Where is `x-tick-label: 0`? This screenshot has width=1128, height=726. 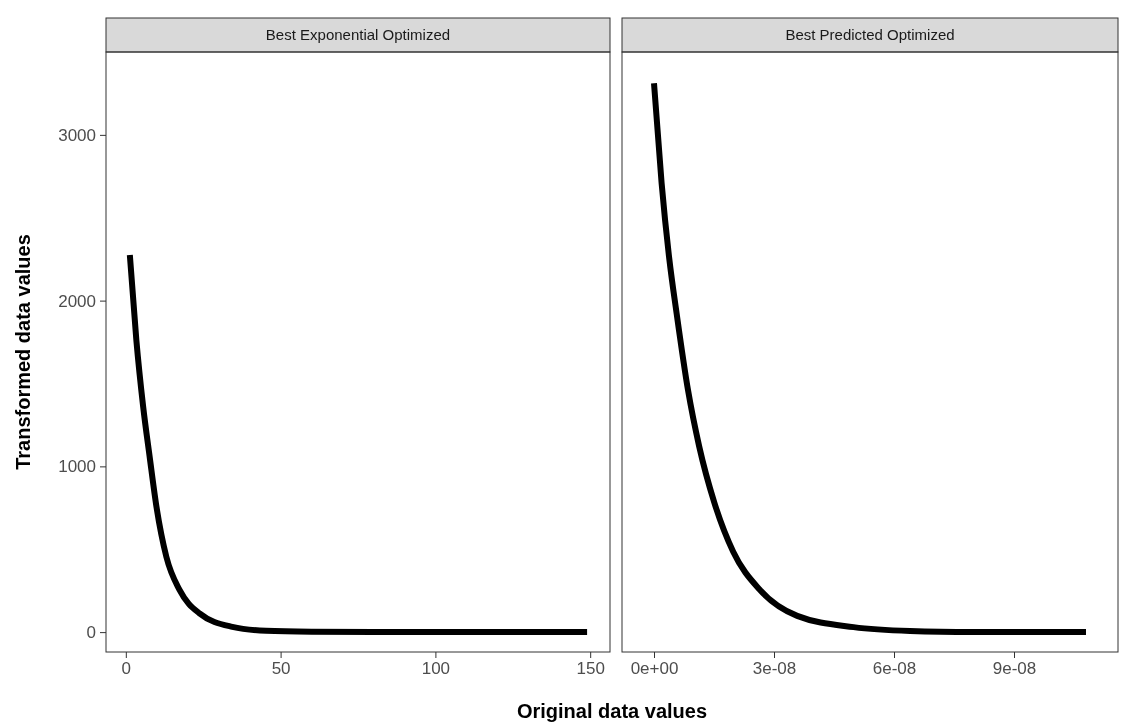
x-tick-label: 0 is located at coordinates (126, 669).